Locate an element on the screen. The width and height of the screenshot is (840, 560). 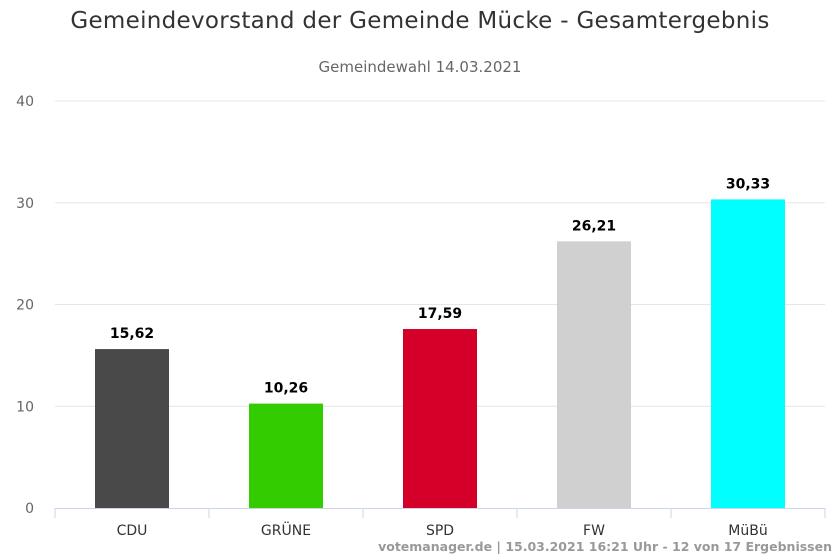
x-tick-label: CDU is located at coordinates (132, 531).